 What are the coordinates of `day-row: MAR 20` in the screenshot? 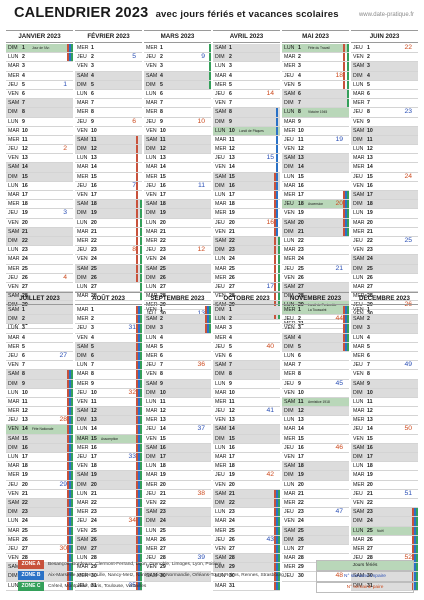 It's located at (384, 223).